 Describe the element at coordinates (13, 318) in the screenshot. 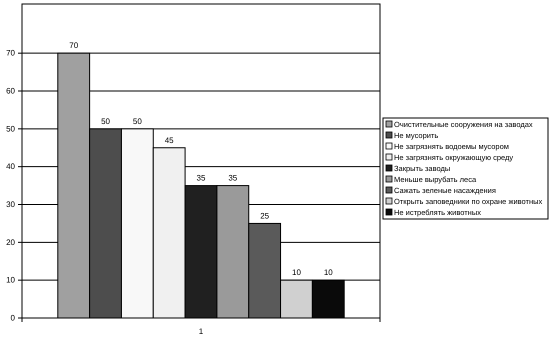

I see `y-tick-label: 0` at that location.